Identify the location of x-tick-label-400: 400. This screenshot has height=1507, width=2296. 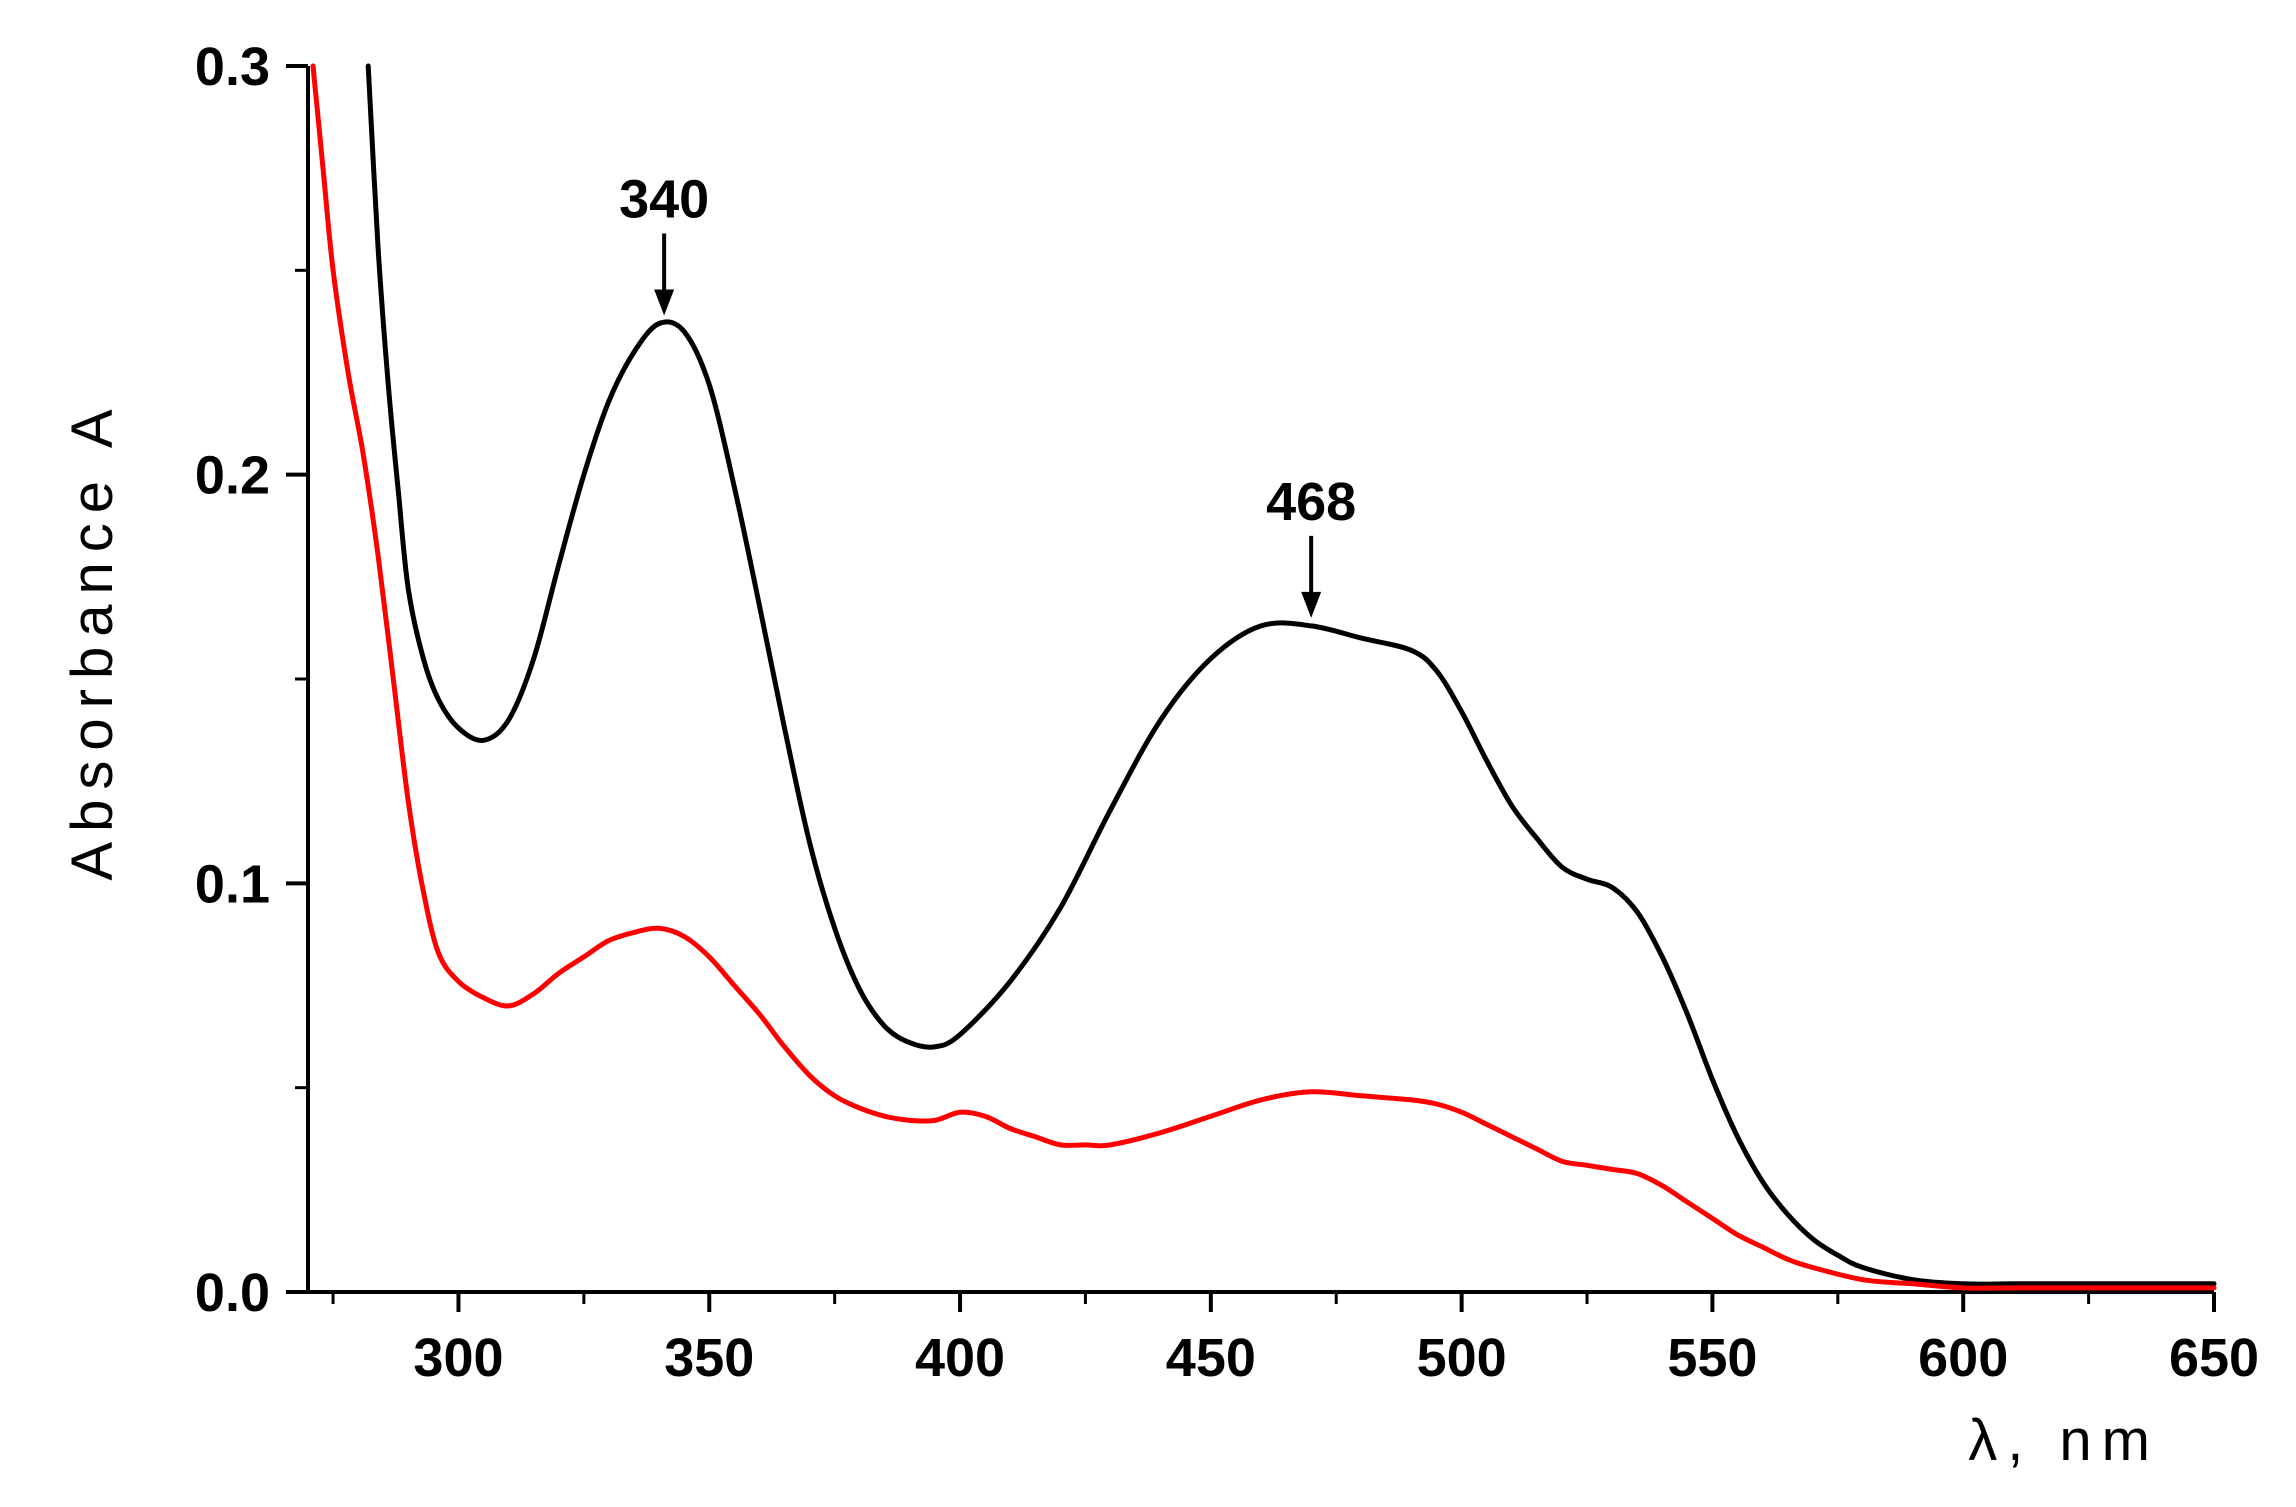
(960, 1358).